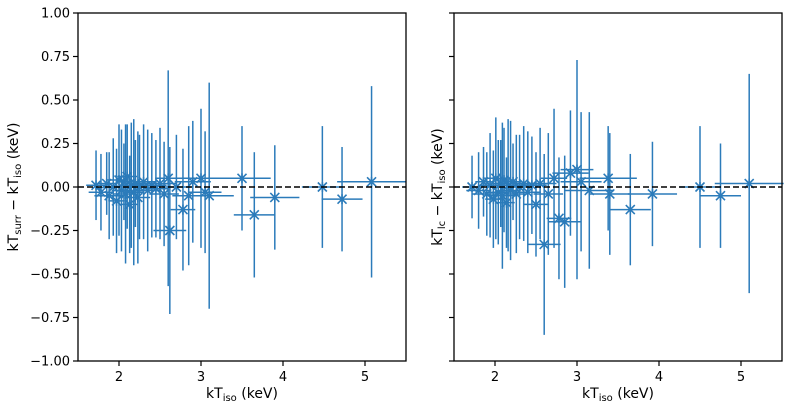 This screenshot has width=789, height=409. What do you see at coordinates (659, 377) in the screenshot?
I see `right-x-tick-label: 4` at bounding box center [659, 377].